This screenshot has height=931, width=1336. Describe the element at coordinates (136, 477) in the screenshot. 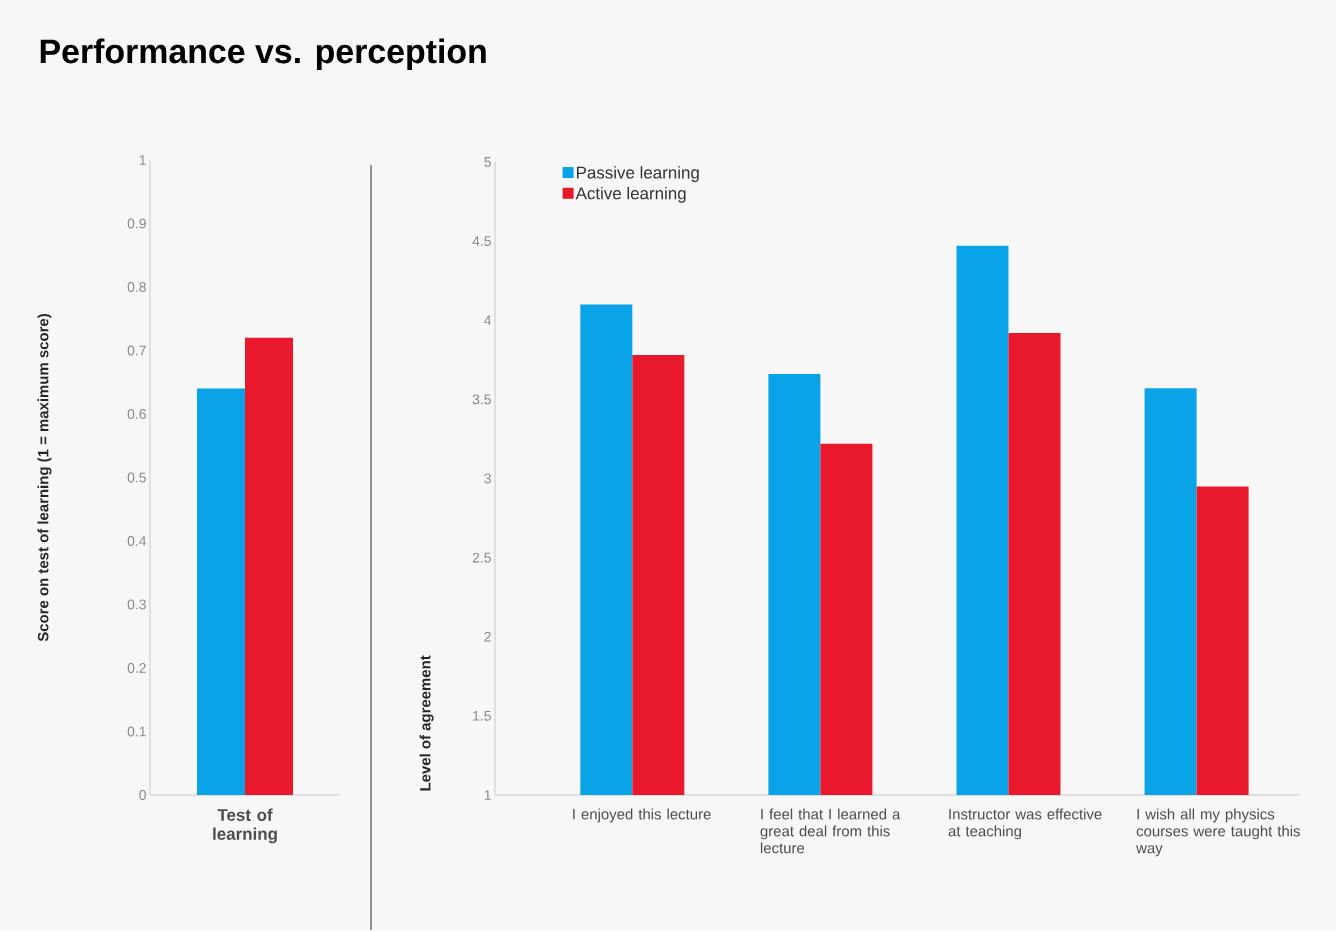

I see `y-tick-label: 0.5` at that location.